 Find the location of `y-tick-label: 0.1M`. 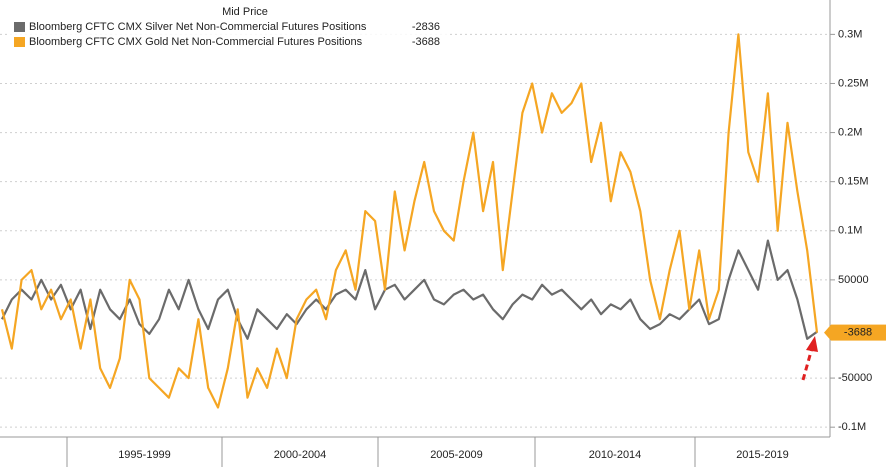

y-tick-label: 0.1M is located at coordinates (850, 231).